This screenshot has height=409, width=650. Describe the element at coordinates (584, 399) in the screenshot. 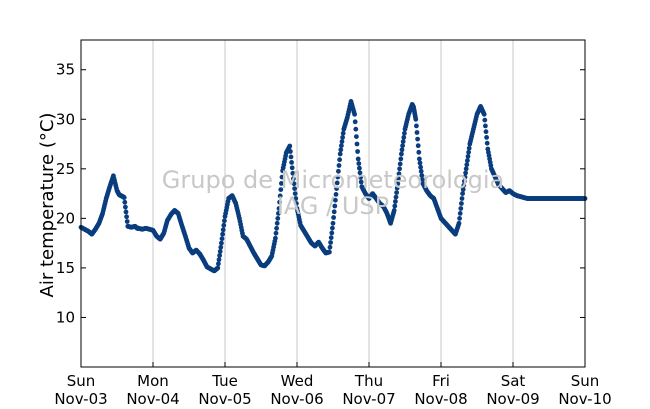

I see `x-tick-label-date: Nov-10` at that location.